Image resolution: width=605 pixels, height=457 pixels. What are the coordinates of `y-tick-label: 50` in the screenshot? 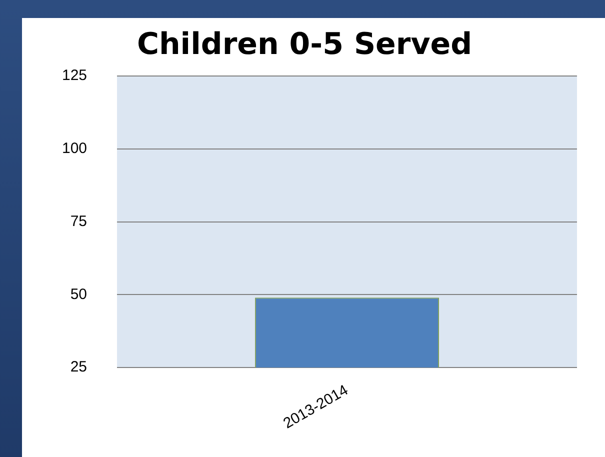 It's located at (79, 294).